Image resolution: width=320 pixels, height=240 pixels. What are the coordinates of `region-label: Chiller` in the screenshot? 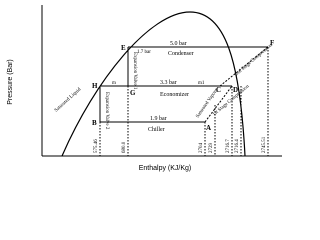 It's located at (156, 130).